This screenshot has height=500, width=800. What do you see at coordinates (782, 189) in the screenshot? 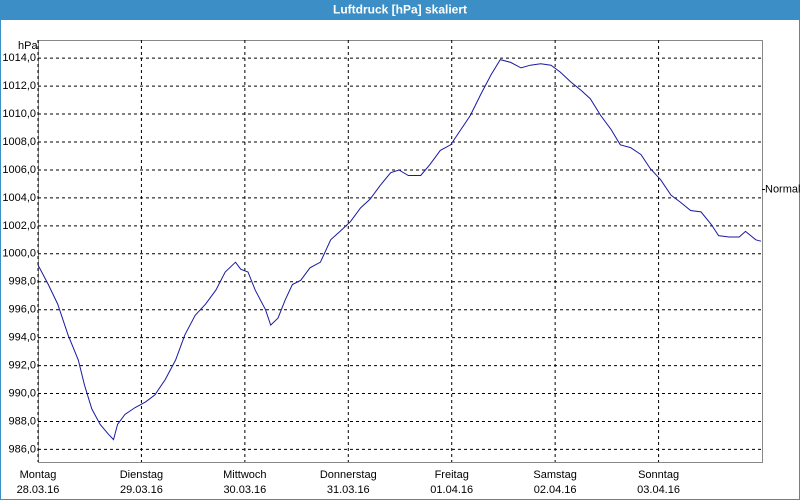
I see `annotation-label: Normal` at bounding box center [782, 189].